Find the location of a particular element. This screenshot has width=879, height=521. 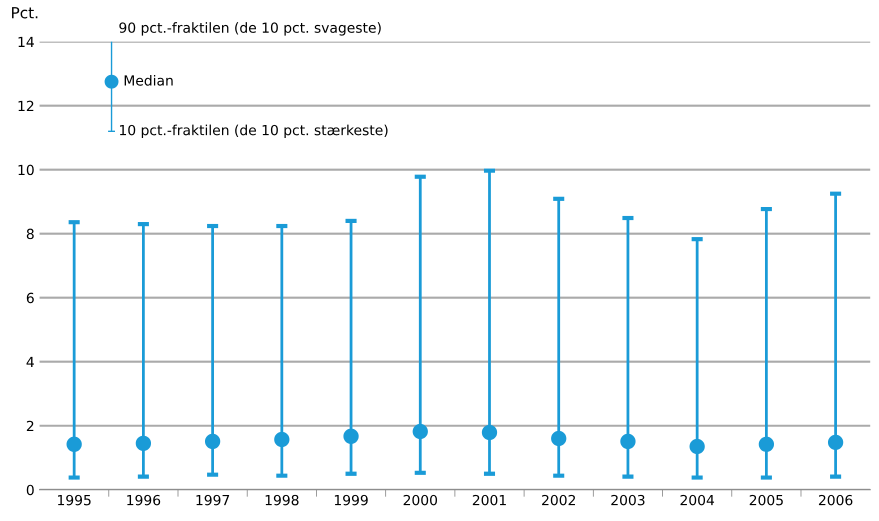

x-tick-label: 2003 is located at coordinates (627, 500).